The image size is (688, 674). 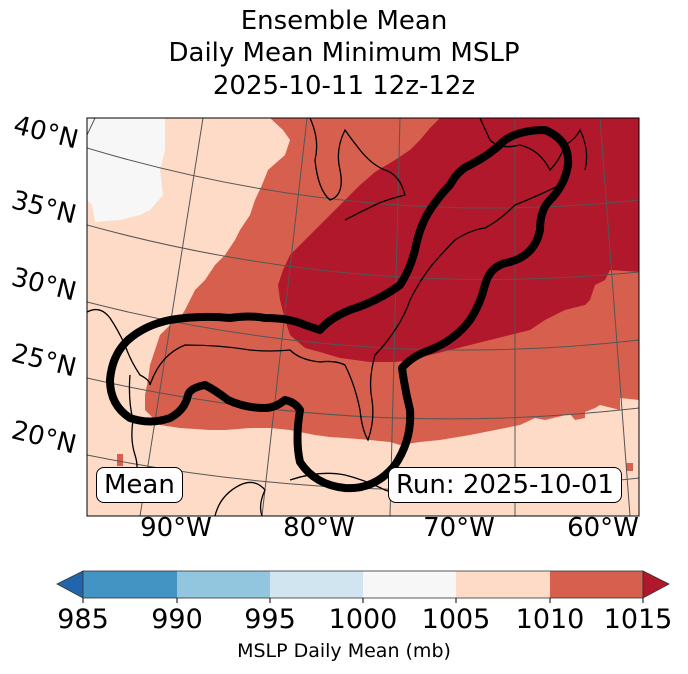 What do you see at coordinates (505, 485) in the screenshot?
I see `run-label: Run: 2025-10-01` at bounding box center [505, 485].